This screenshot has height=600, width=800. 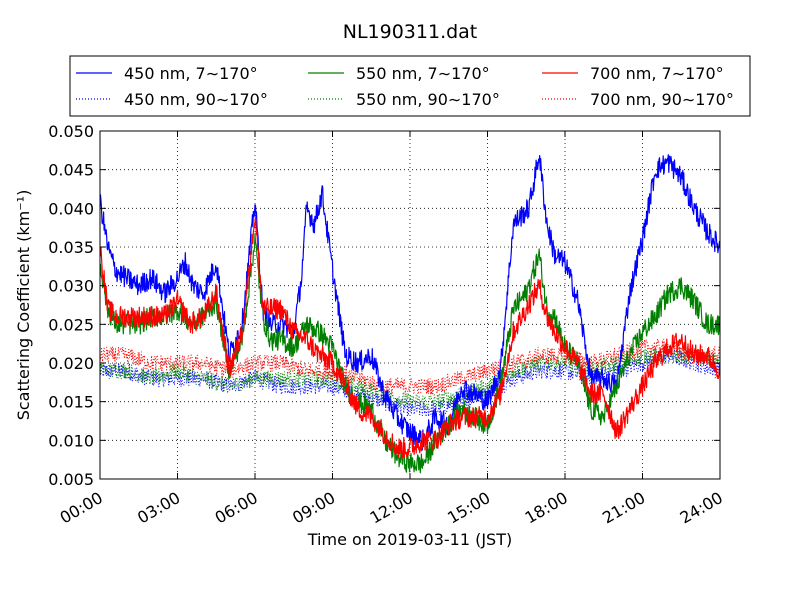 I want to click on y-tick-label: 0.010, so click(x=71, y=440).